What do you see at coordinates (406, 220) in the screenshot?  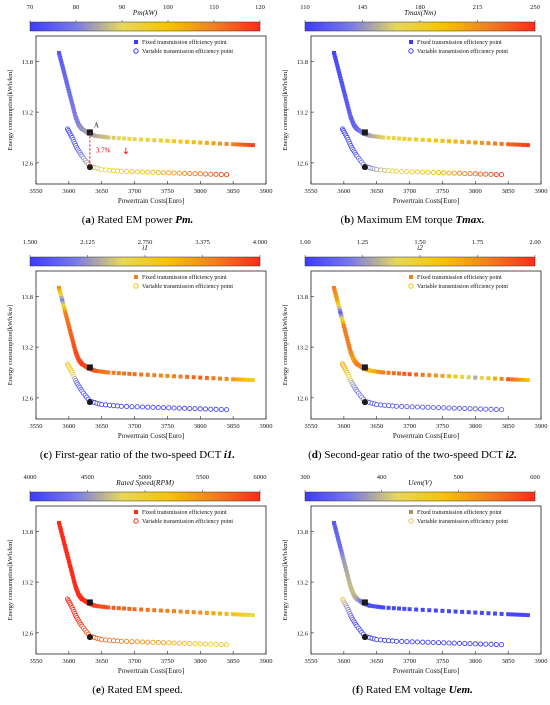 I see `caption-text: Maximum EM torque` at bounding box center [406, 220].